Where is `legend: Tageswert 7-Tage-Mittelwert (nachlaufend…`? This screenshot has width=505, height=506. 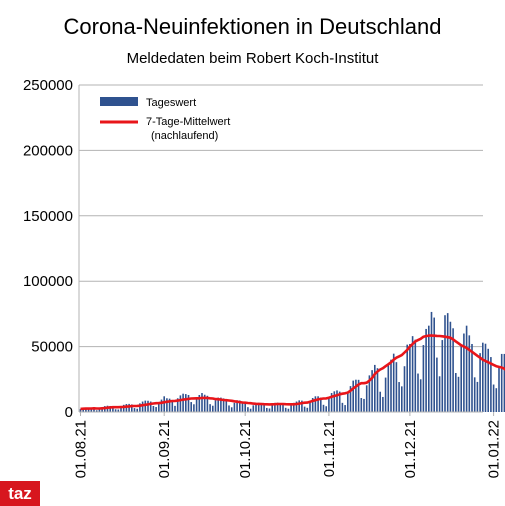 legend: Tageswert 7-Tage-Mittelwert (nachlaufend… is located at coordinates (165, 119).